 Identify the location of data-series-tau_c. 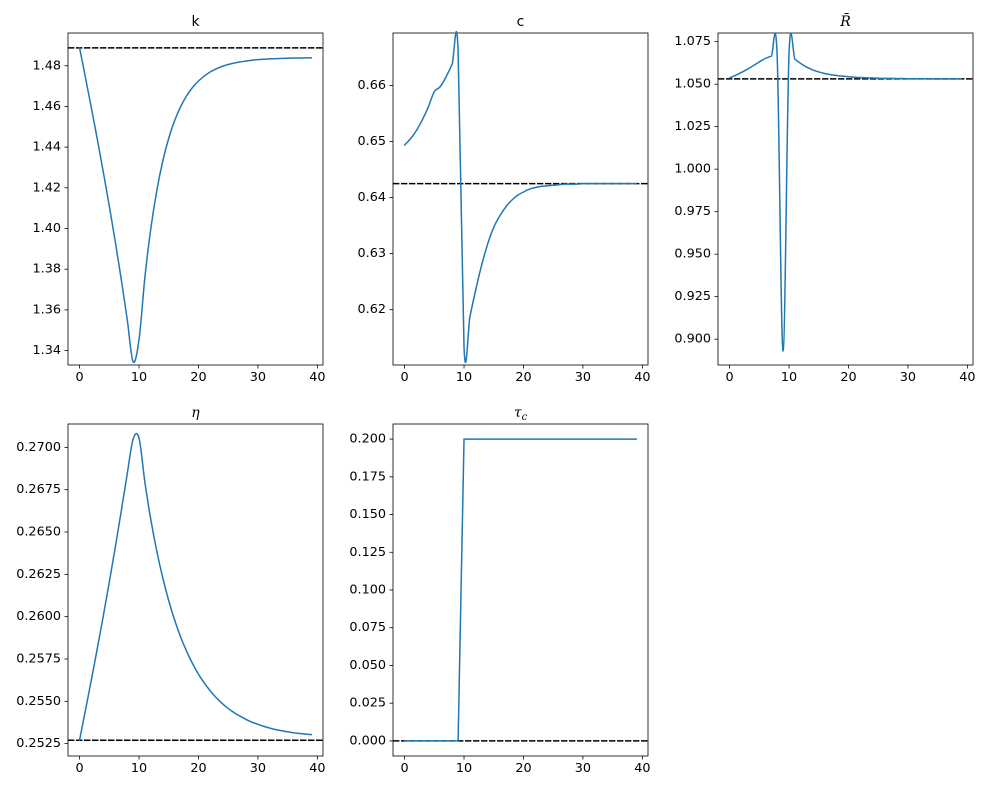
(520, 590).